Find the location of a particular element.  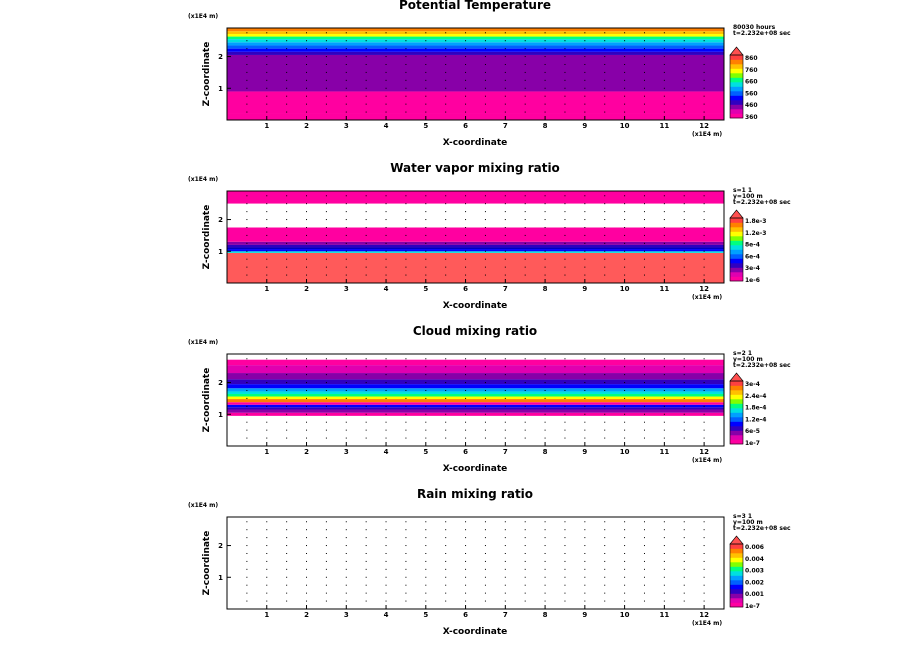

x-tick-label: 8 is located at coordinates (545, 126).